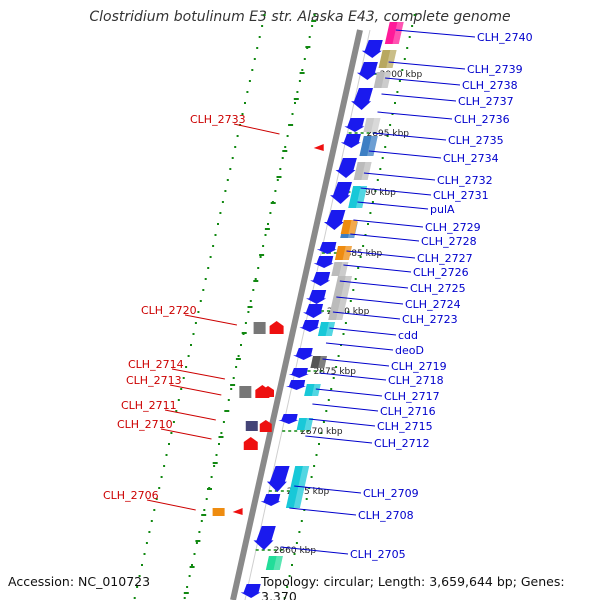 The image size is (600, 600). Describe the element at coordinates (348, 312) in the screenshot. I see `tick-label: 2880 kbp` at that location.